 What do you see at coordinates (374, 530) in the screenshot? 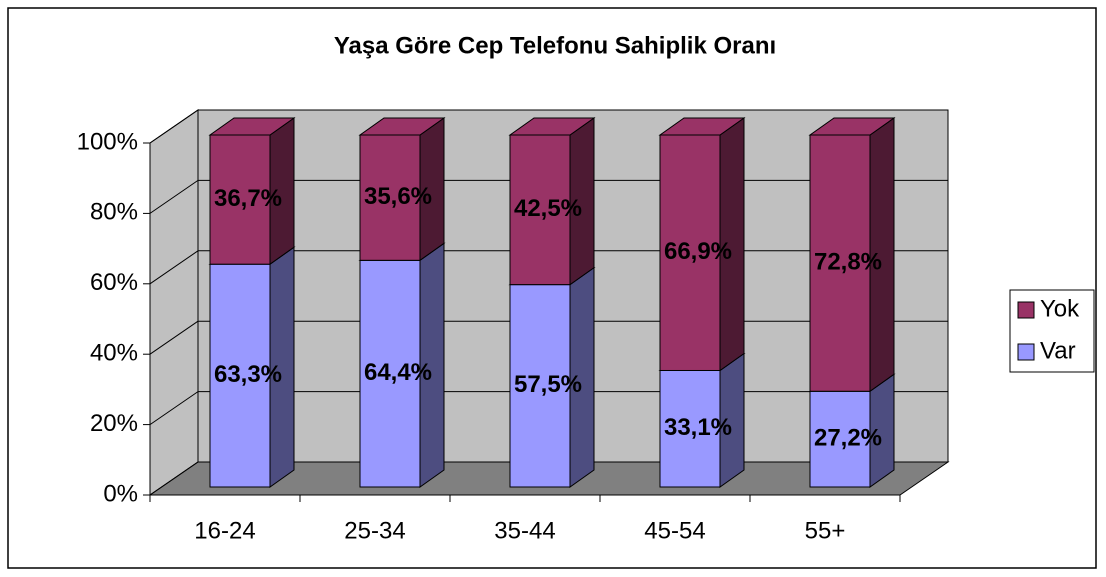
I see `x-tick-label: 25-34` at bounding box center [374, 530].